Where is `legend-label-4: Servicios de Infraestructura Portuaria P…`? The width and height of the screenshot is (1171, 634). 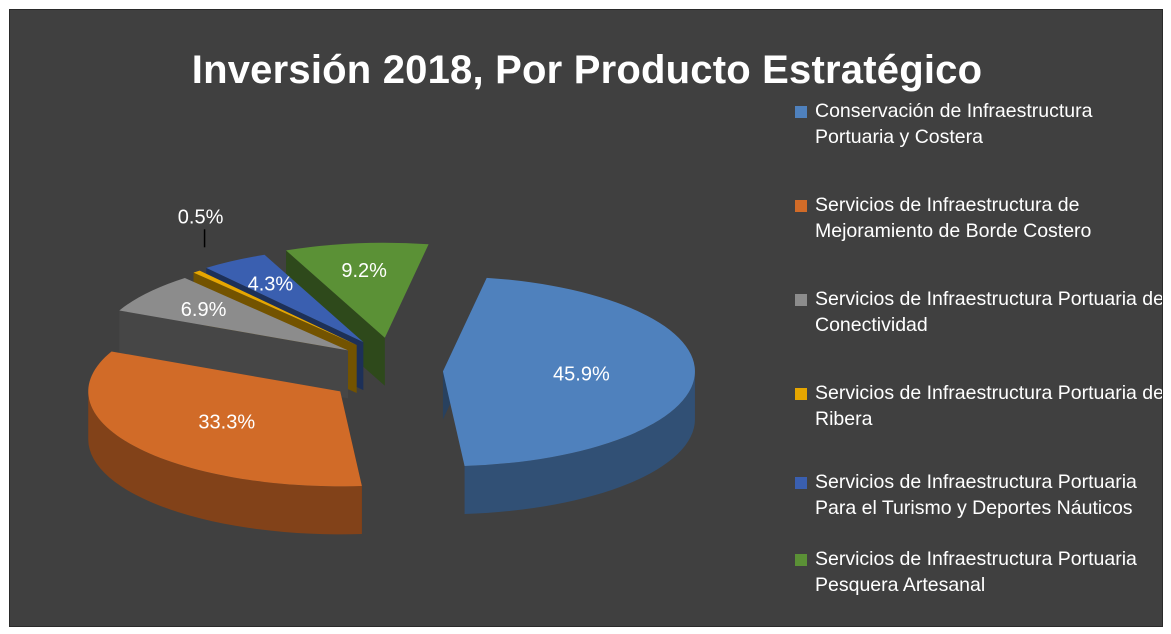 legend-label-4: Servicios de Infraestructura Portuaria P… is located at coordinates (976, 495).